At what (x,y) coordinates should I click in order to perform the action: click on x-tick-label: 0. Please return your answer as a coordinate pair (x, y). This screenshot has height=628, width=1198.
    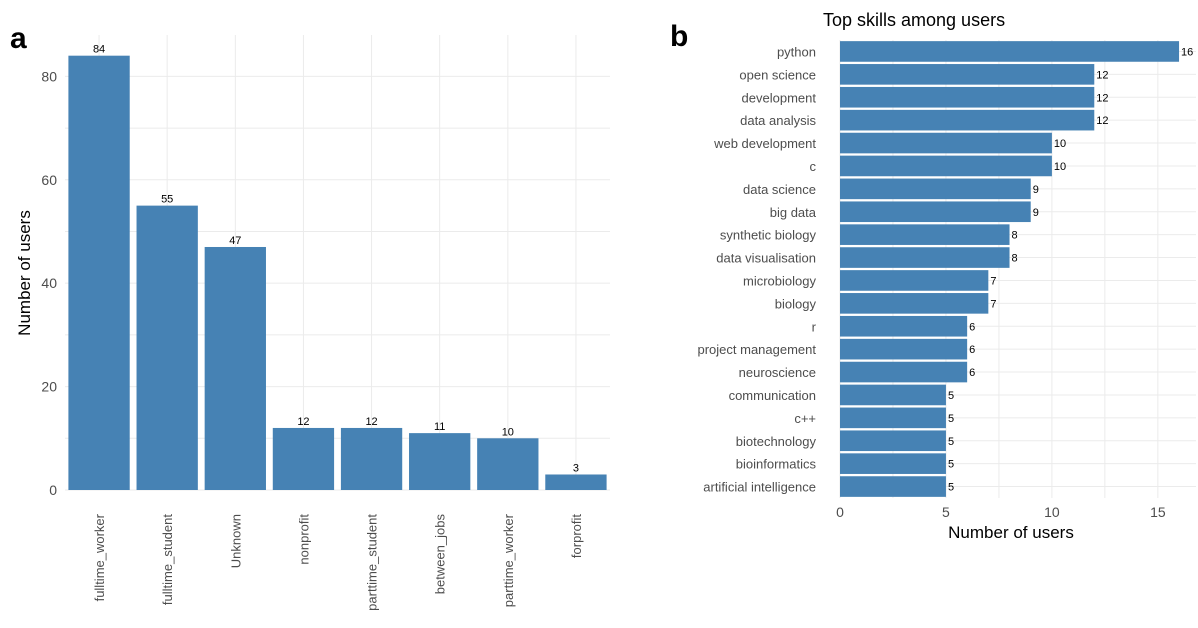
    Looking at the image, I should click on (840, 512).